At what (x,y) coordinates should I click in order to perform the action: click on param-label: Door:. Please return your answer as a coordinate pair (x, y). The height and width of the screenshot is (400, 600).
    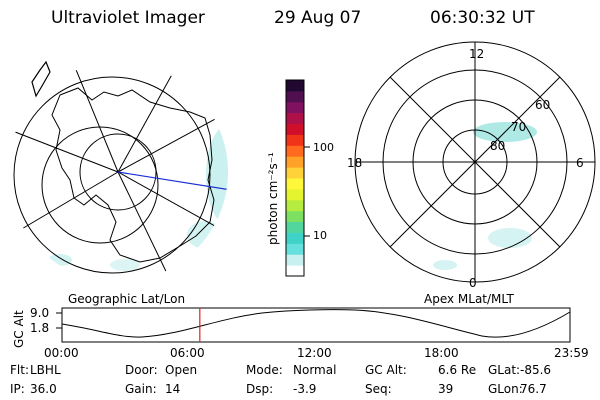
    Looking at the image, I should click on (141, 370).